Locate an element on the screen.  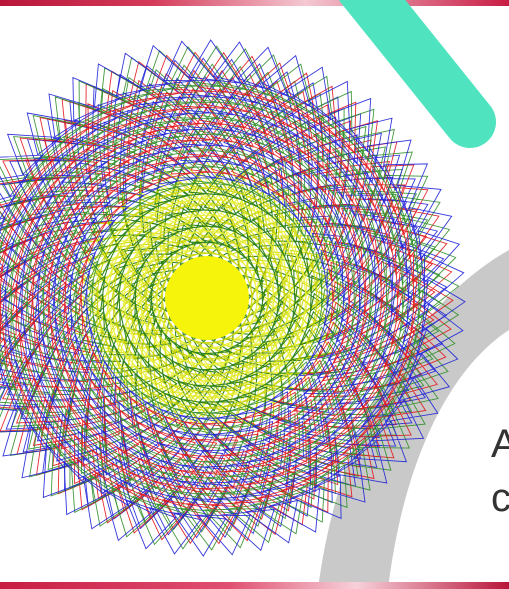
teal-brush-stroke is located at coordinates (417, 74).